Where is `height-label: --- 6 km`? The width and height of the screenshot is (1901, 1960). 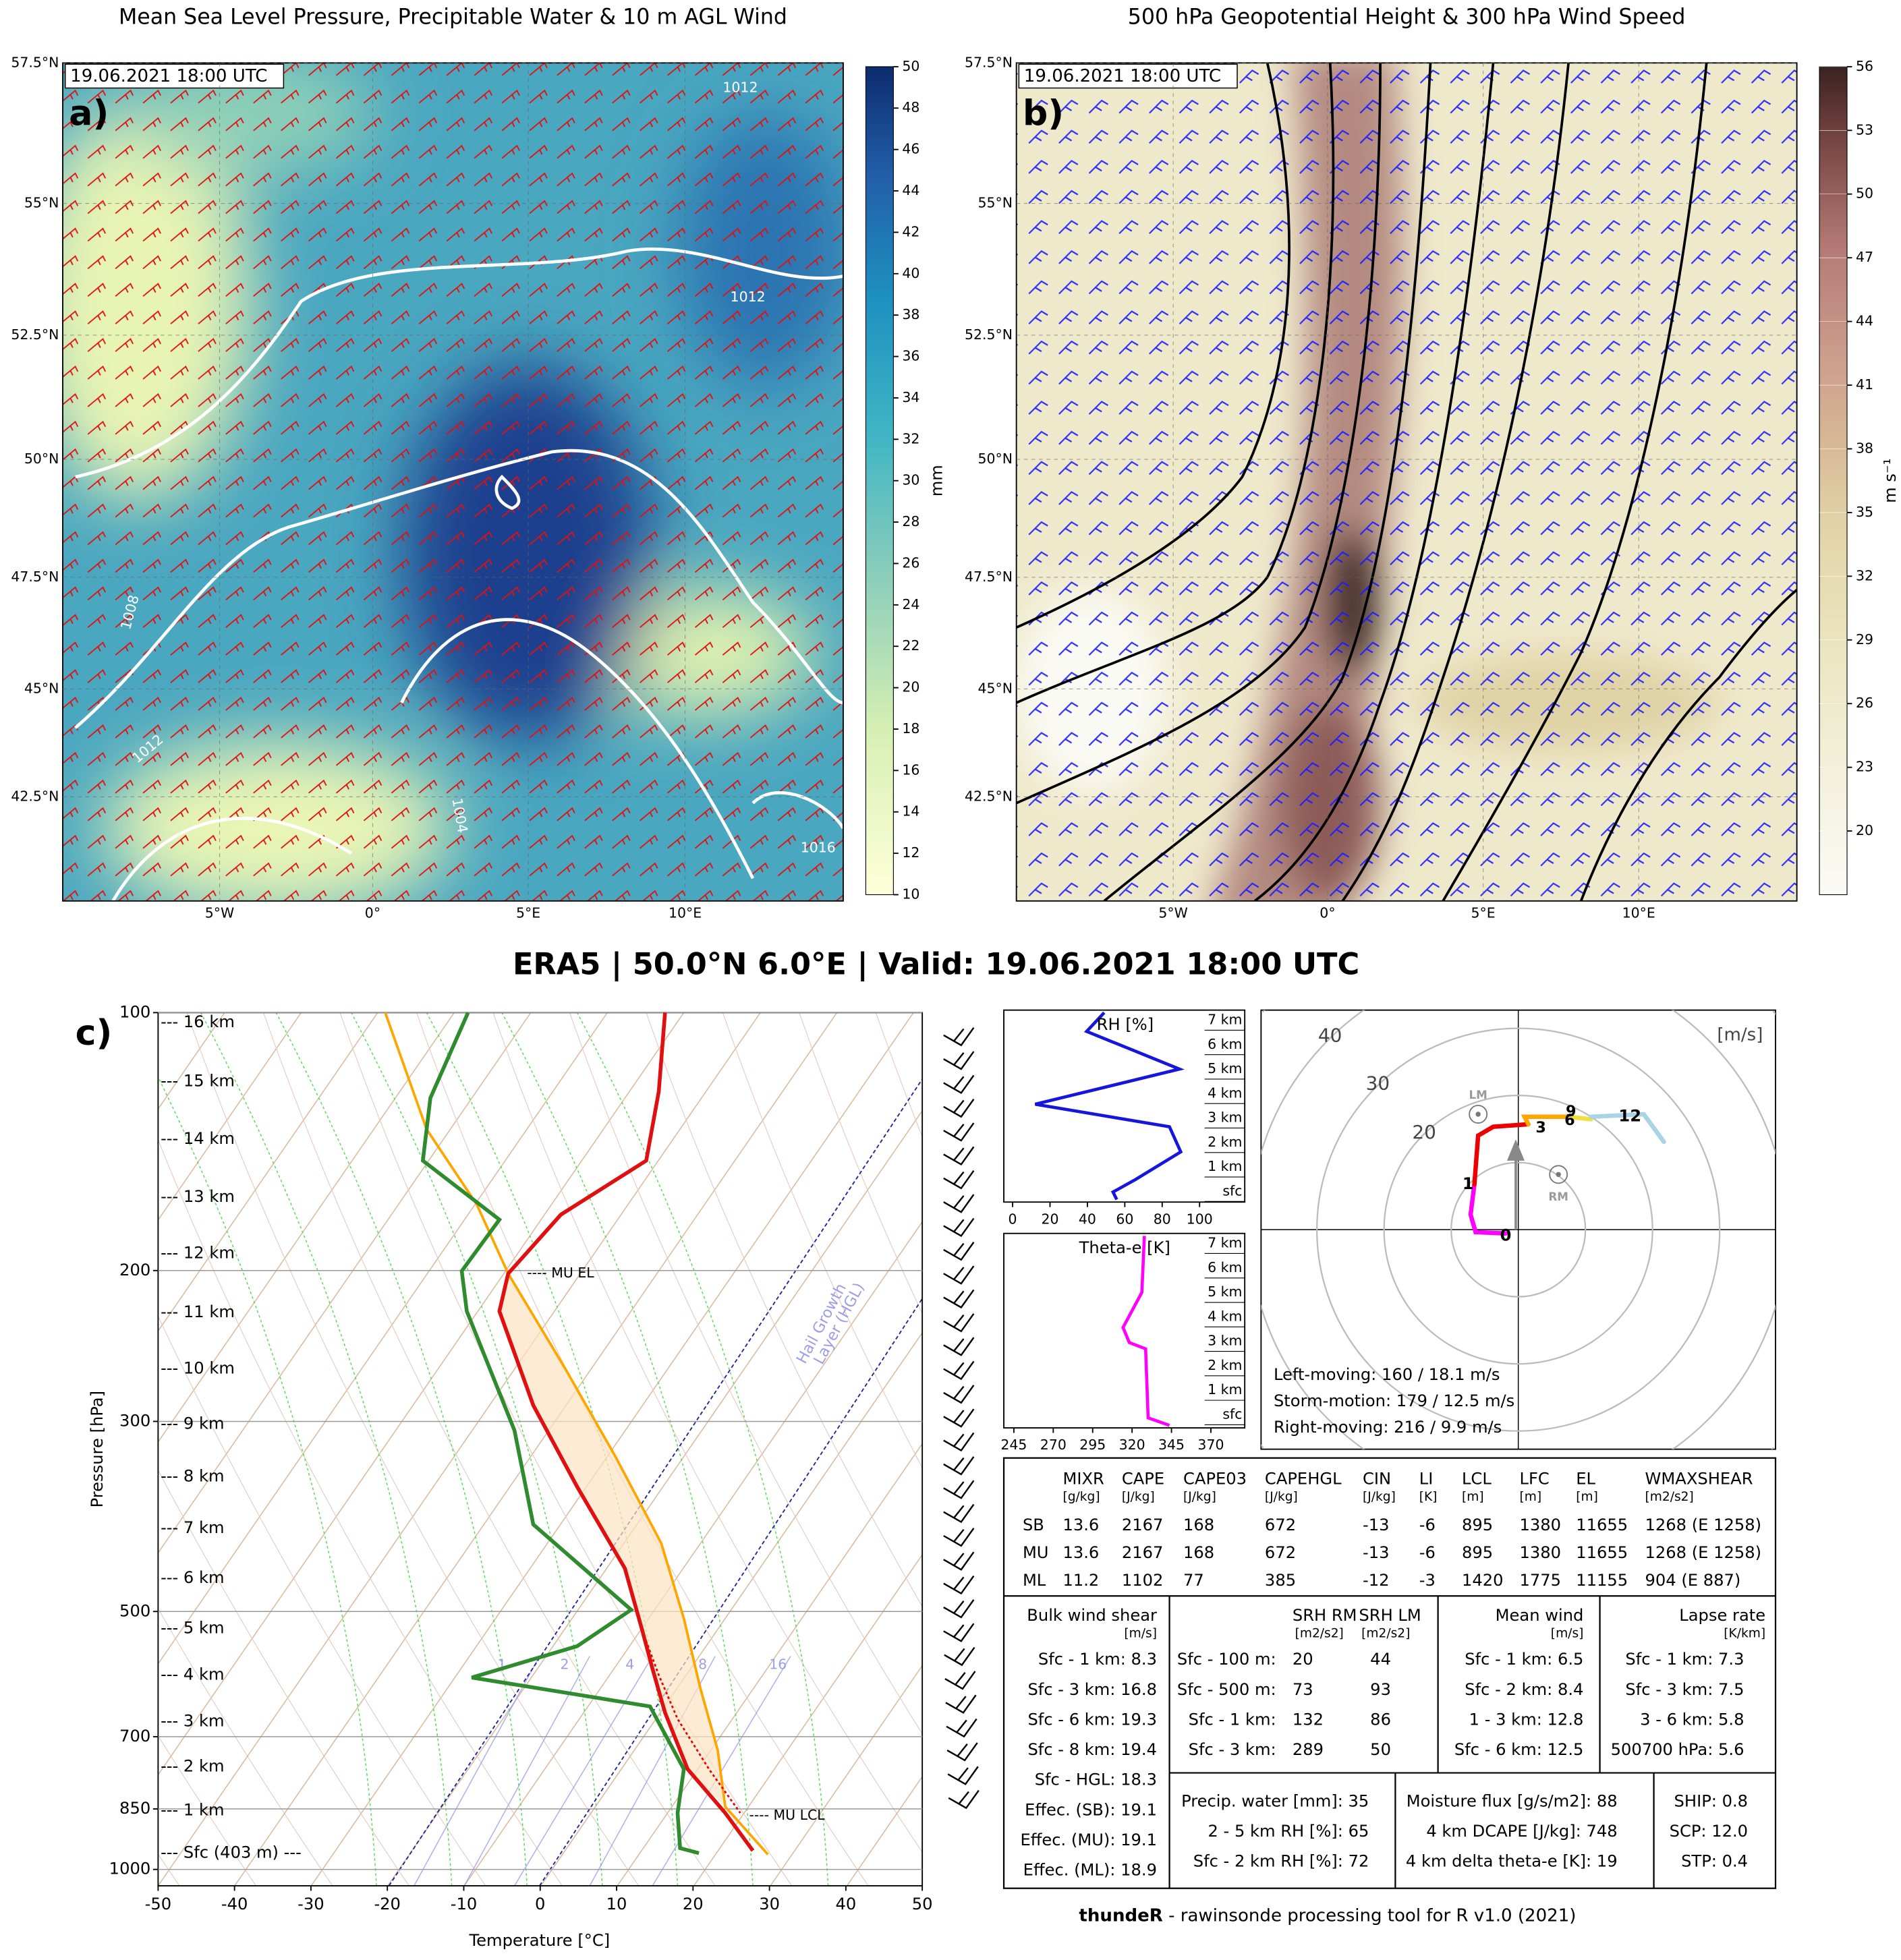 height-label: --- 6 km is located at coordinates (193, 1577).